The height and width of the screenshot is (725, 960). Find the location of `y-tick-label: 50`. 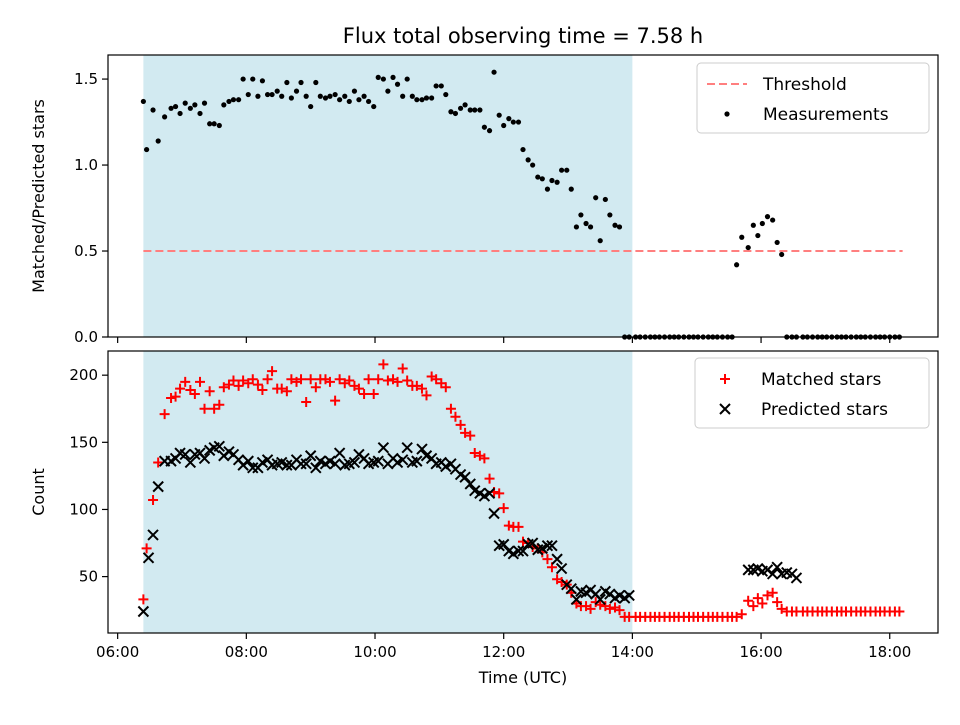

y-tick-label: 50 is located at coordinates (88, 577).